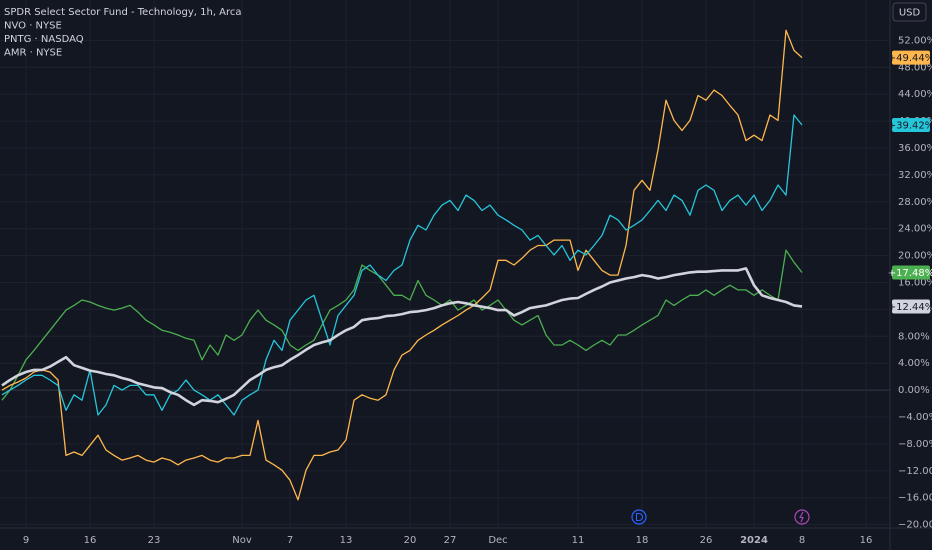 The height and width of the screenshot is (550, 932). Describe the element at coordinates (914, 336) in the screenshot. I see `y-tick-label: 8.00%` at that location.